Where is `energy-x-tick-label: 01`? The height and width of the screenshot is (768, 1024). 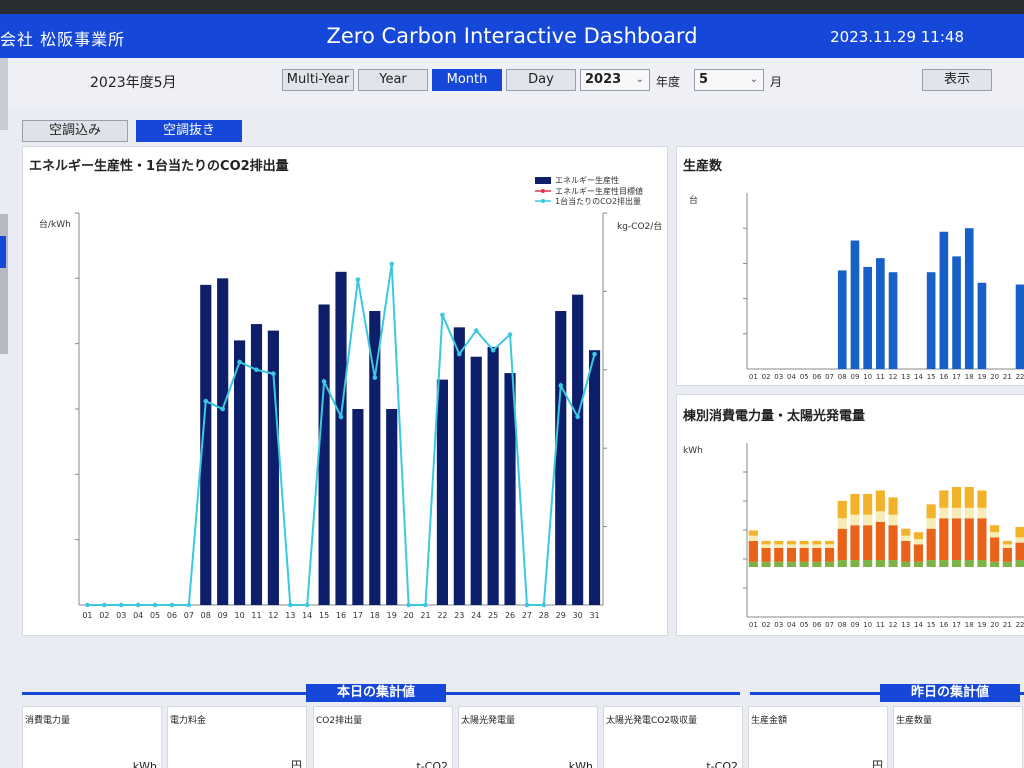 energy-x-tick-label: 01 is located at coordinates (753, 625).